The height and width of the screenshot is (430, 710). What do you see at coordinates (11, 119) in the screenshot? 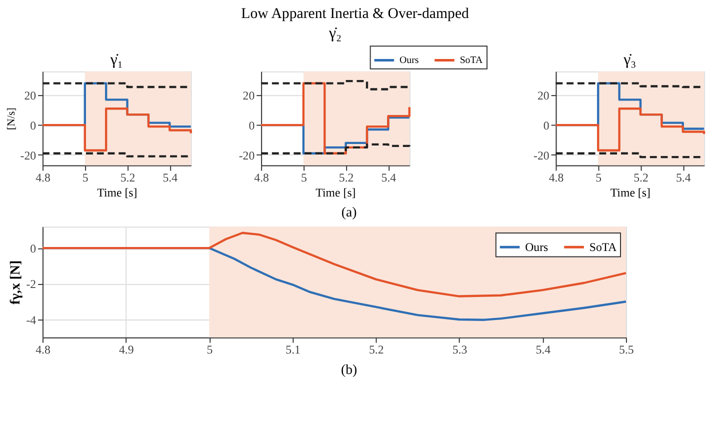
I see `y-axis-title: [N/s]` at bounding box center [11, 119].